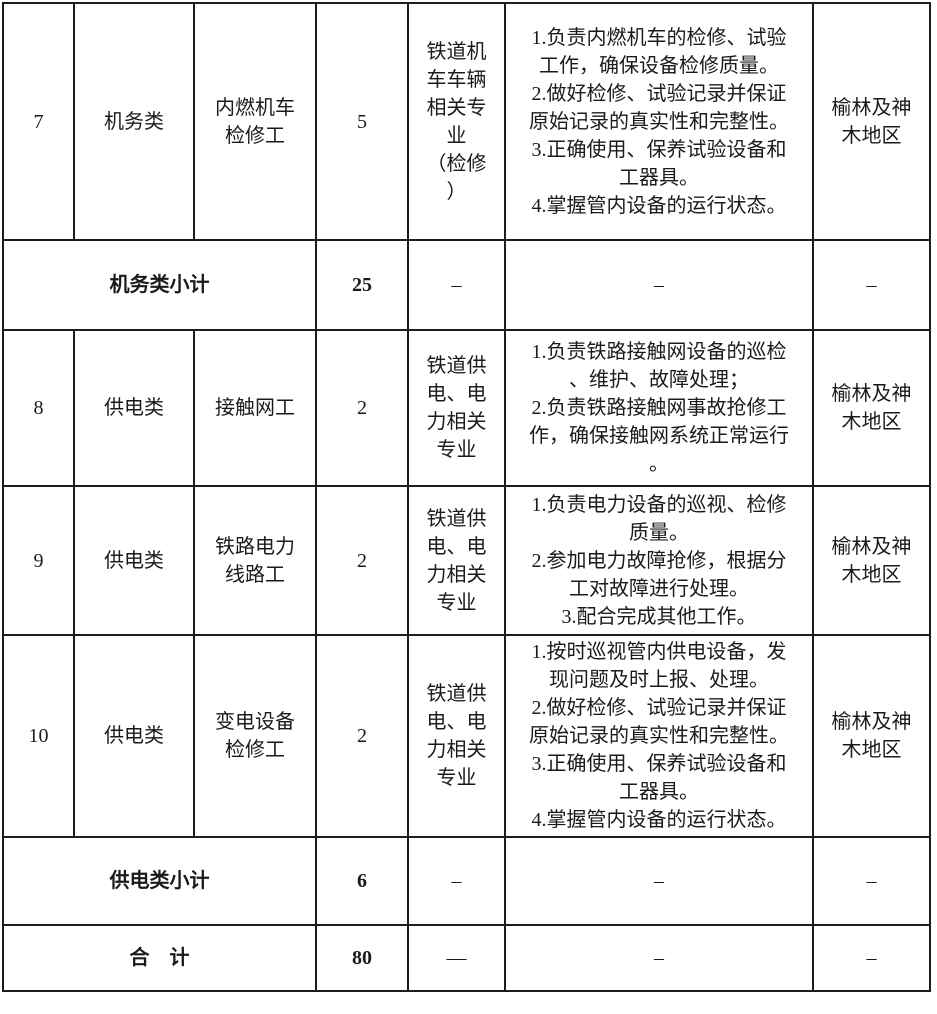 This screenshot has width=937, height=1014. I want to click on category-cell: 机务类, so click(134, 121).